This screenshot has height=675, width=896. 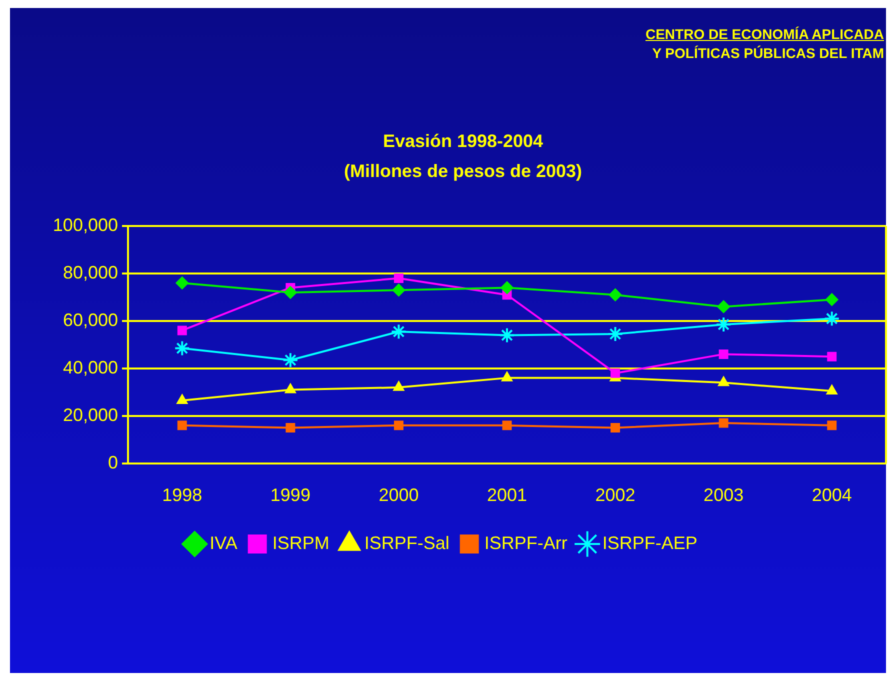 I want to click on y-tick-label: 100,000, so click(x=85, y=224).